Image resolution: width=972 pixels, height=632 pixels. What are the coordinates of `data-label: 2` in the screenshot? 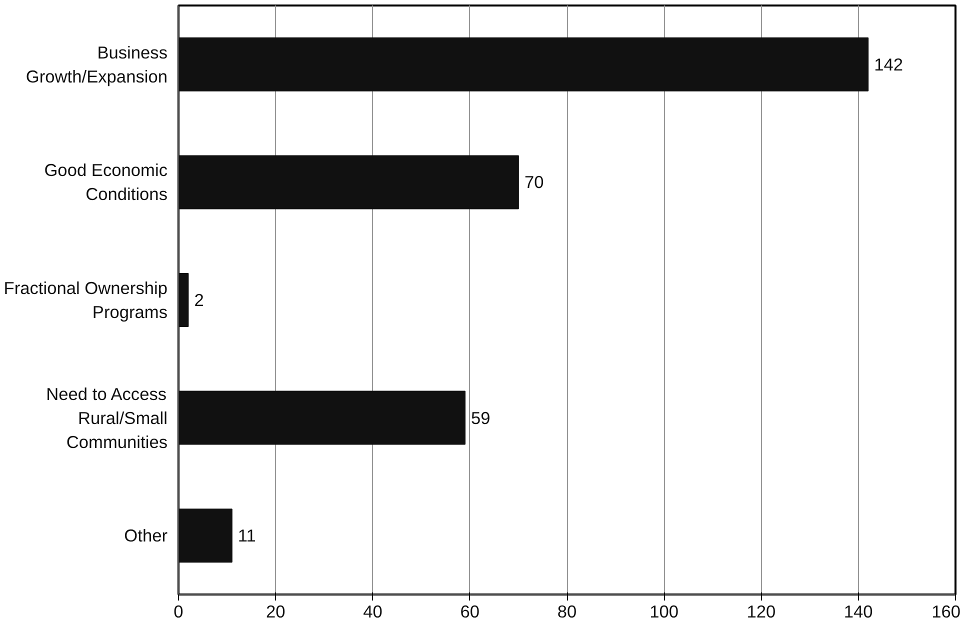 It's located at (199, 300).